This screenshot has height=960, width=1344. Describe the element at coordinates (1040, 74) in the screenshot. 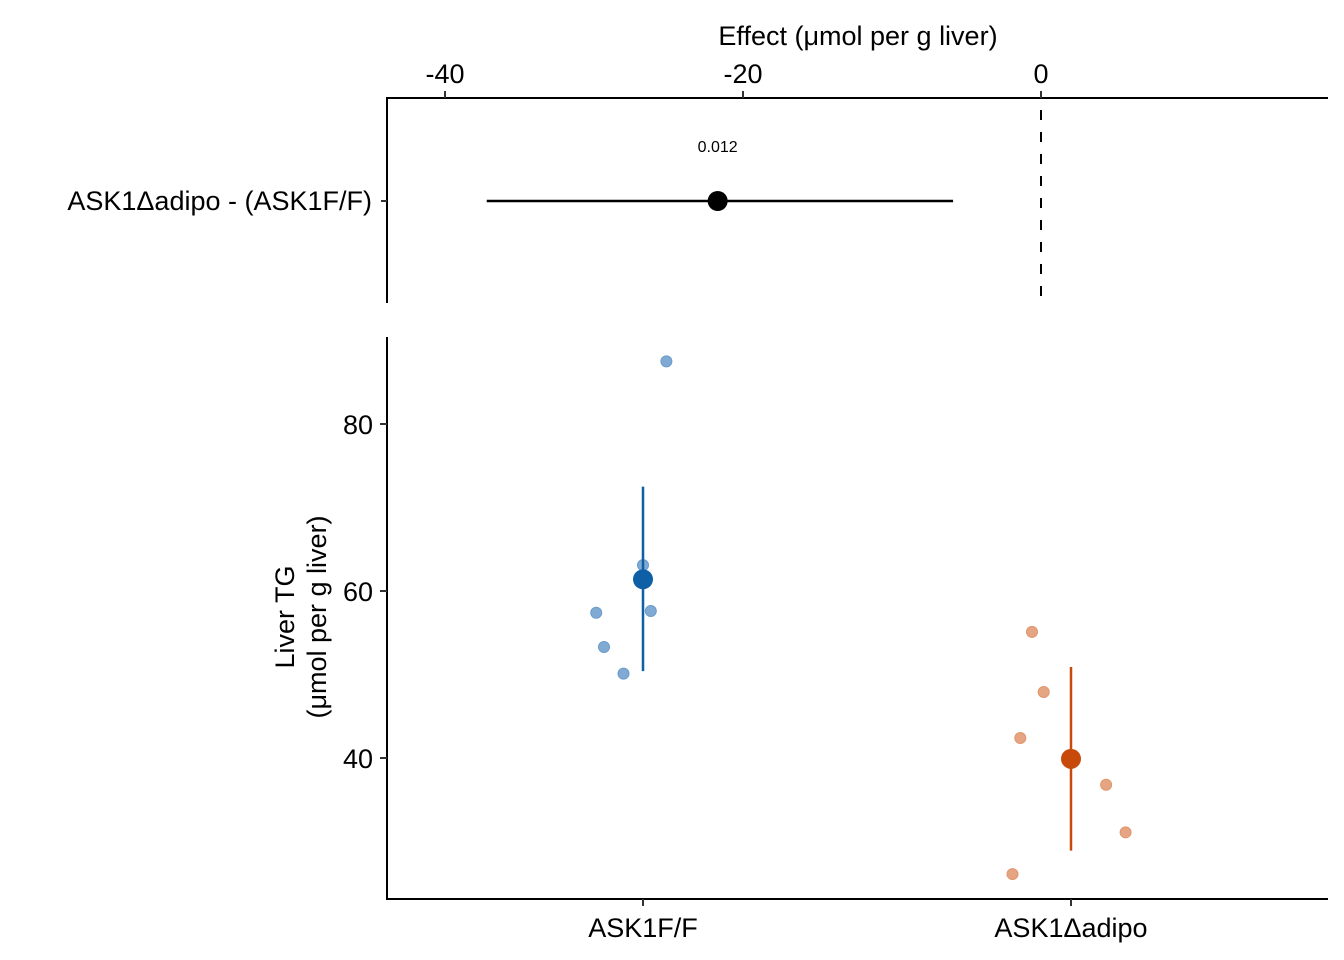

I see `effect-x-tick-label: 0` at that location.